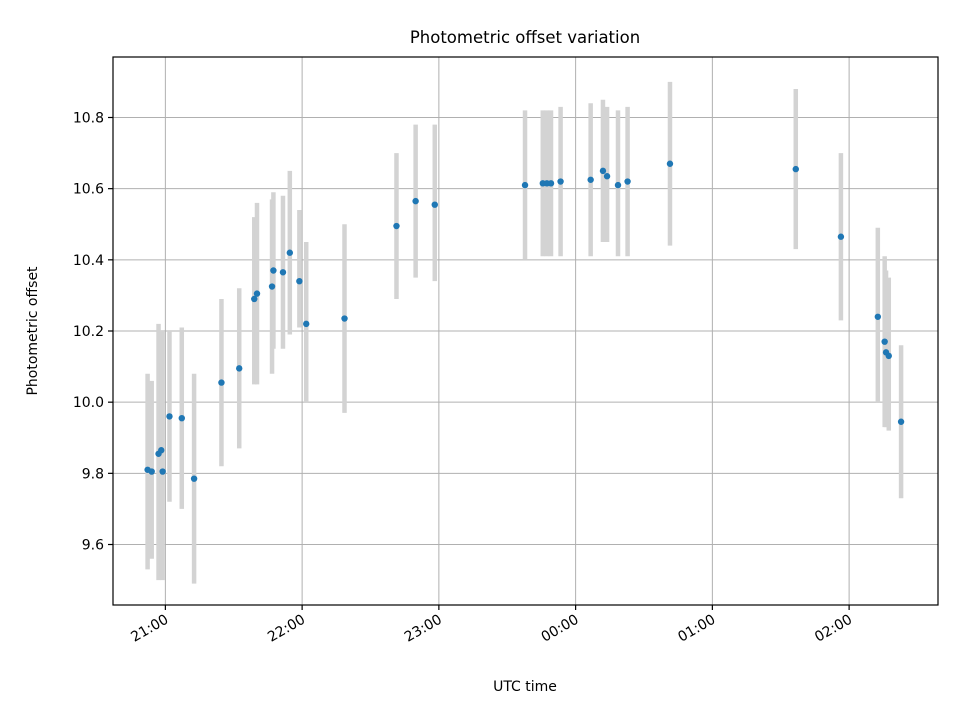 The image size is (960, 720). What do you see at coordinates (525, 37) in the screenshot?
I see `chart-title: Photometric offset variation` at bounding box center [525, 37].